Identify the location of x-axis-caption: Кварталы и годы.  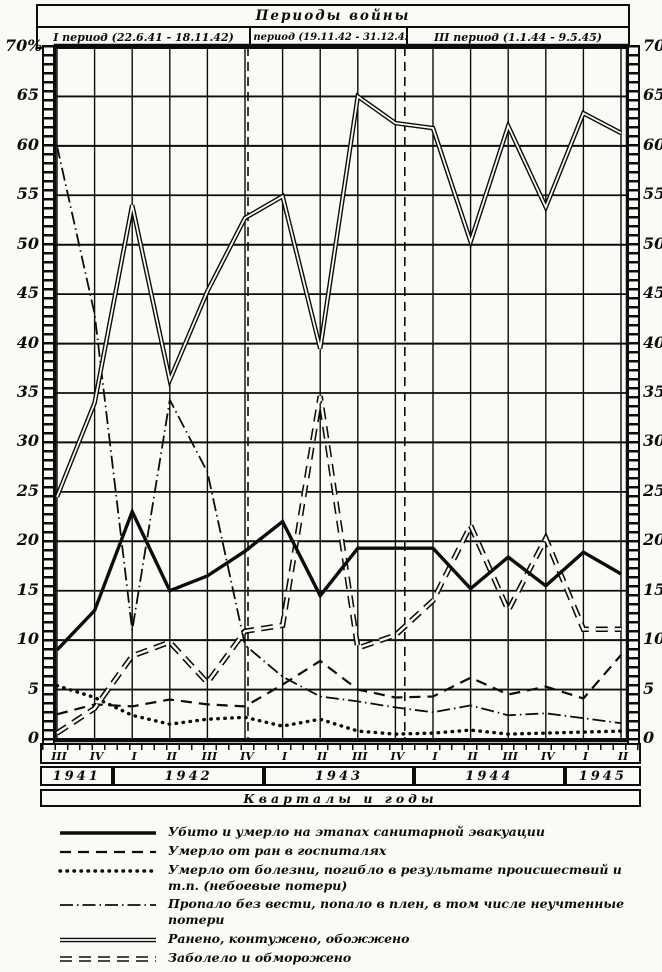
(340, 798).